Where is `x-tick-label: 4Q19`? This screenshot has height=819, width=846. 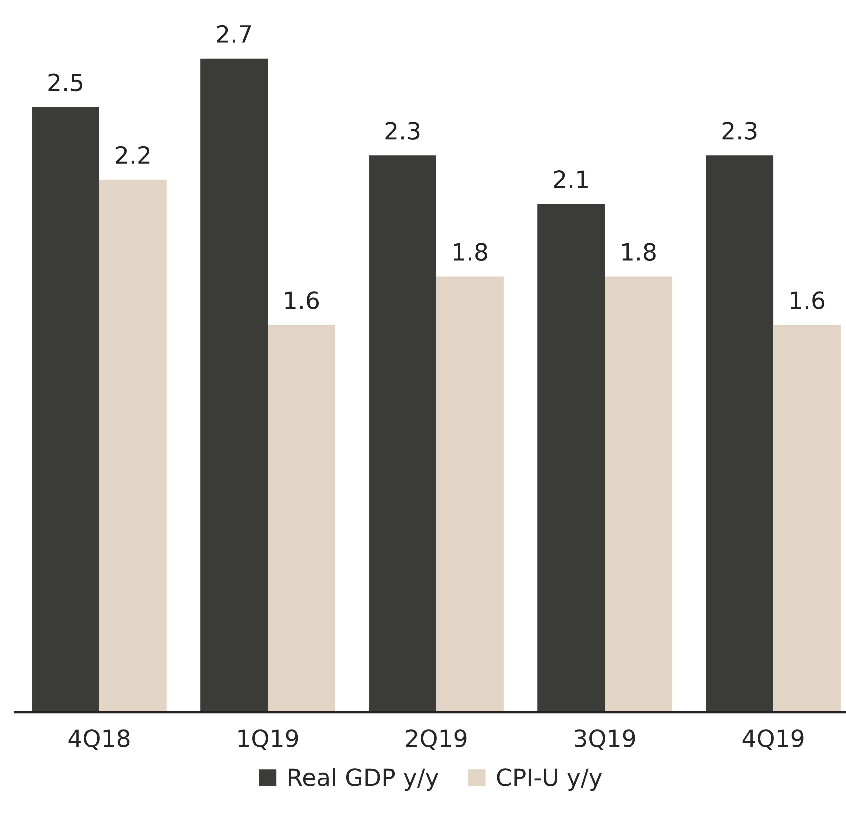 x-tick-label: 4Q19 is located at coordinates (773, 740).